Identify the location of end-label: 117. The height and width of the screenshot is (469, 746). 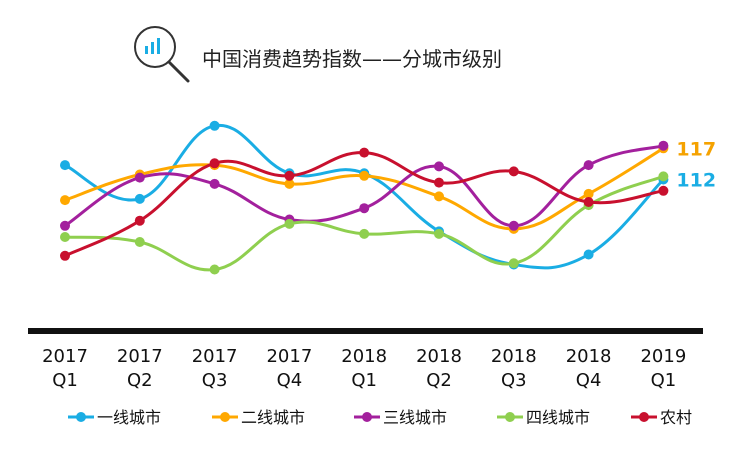
(696, 149).